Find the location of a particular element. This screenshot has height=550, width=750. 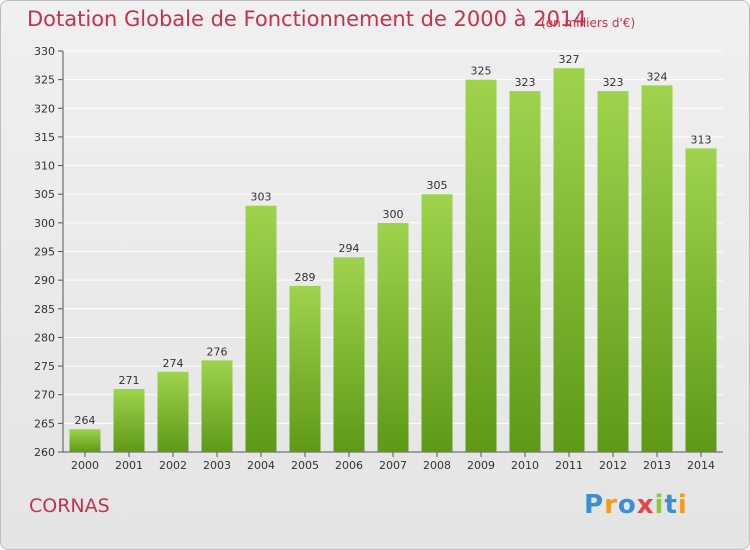

x-tick-label: 2004 is located at coordinates (261, 465).